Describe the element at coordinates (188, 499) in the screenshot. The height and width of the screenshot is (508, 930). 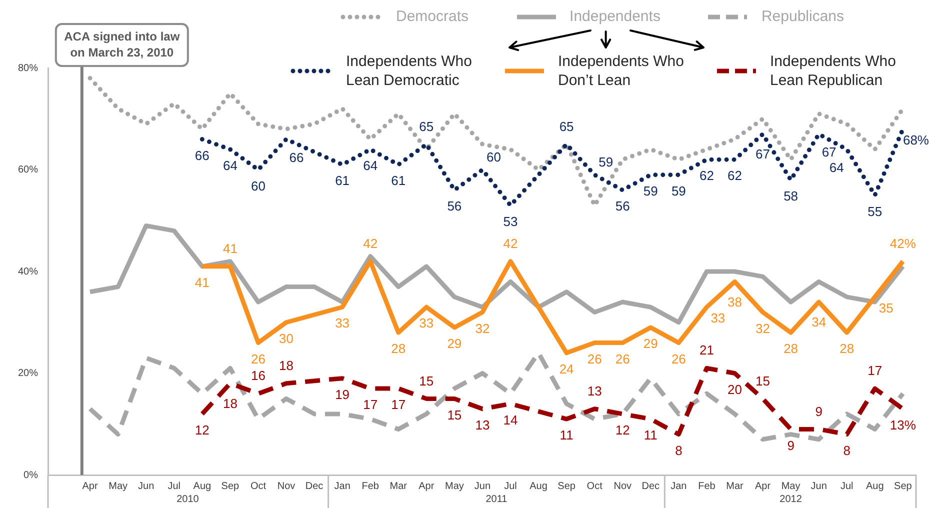
I see `x2-tick-label: 2010` at that location.